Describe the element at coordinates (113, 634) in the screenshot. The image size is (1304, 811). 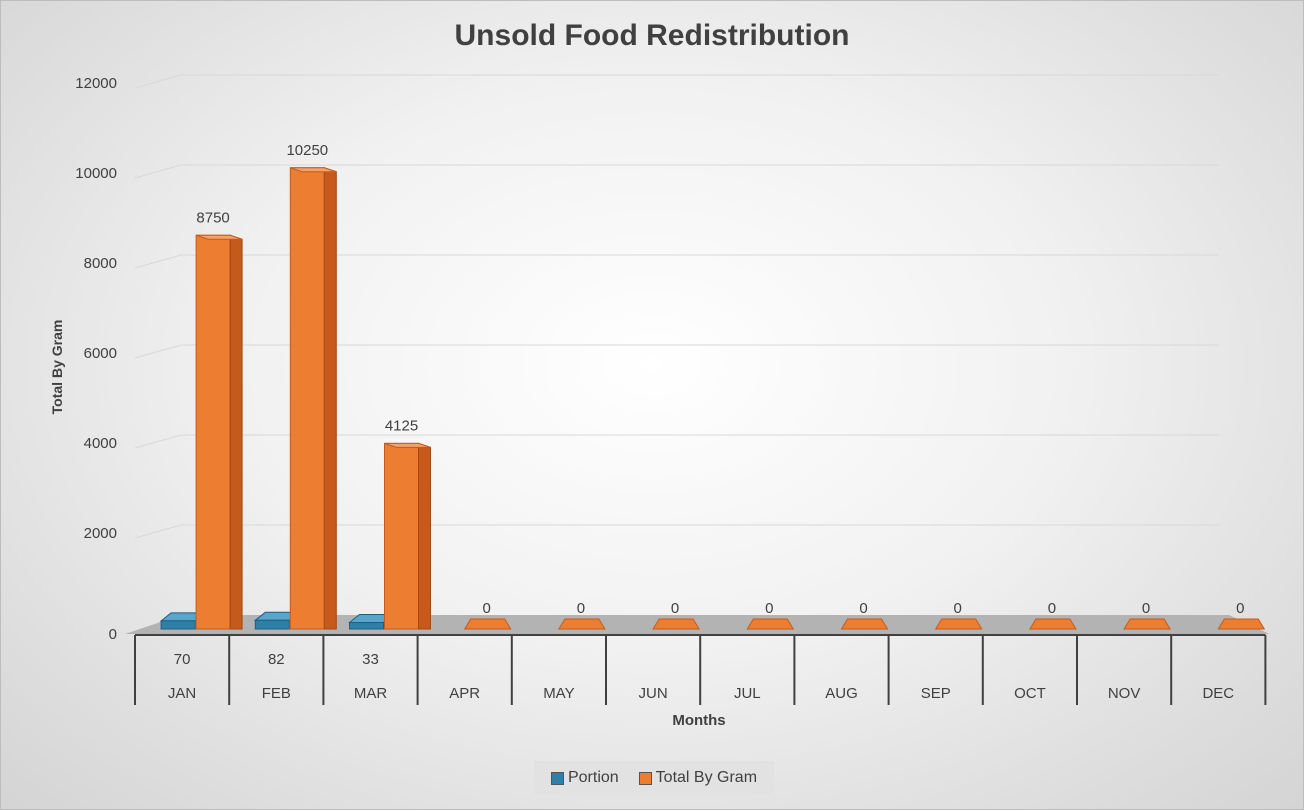
I see `y-tick-label: 0` at that location.